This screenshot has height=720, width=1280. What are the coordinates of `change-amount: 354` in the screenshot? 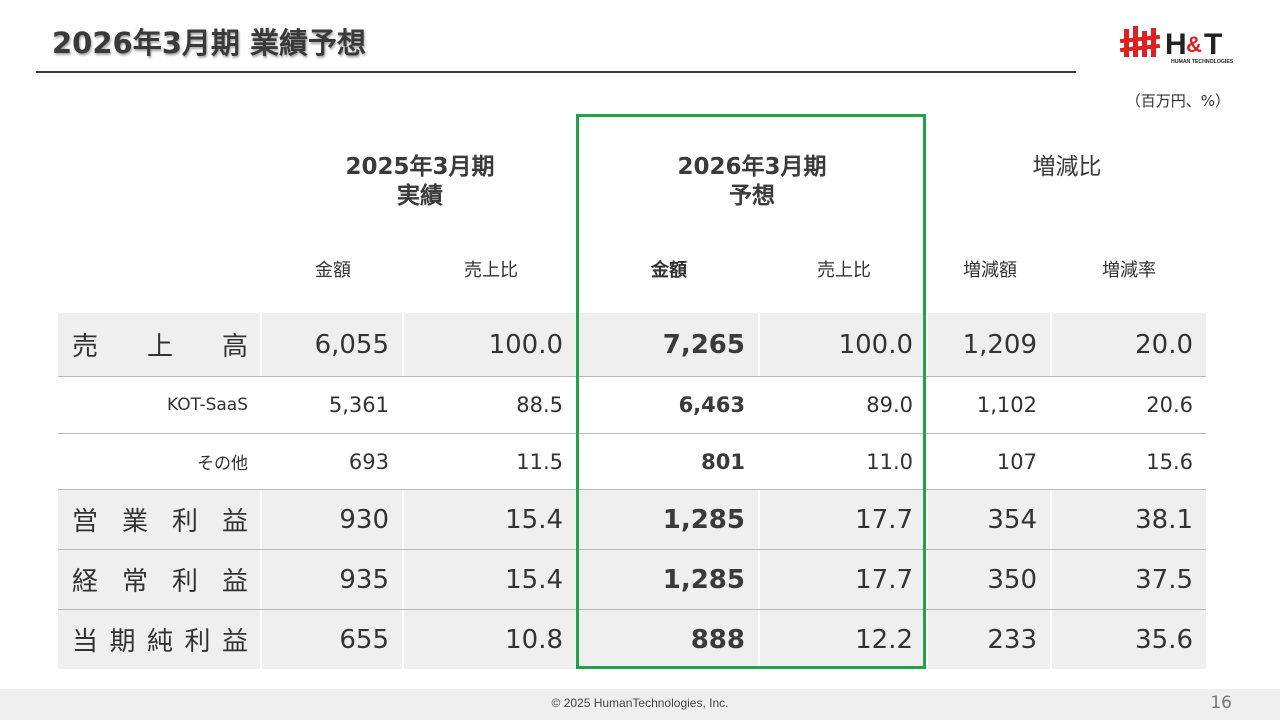 It's located at (989, 519).